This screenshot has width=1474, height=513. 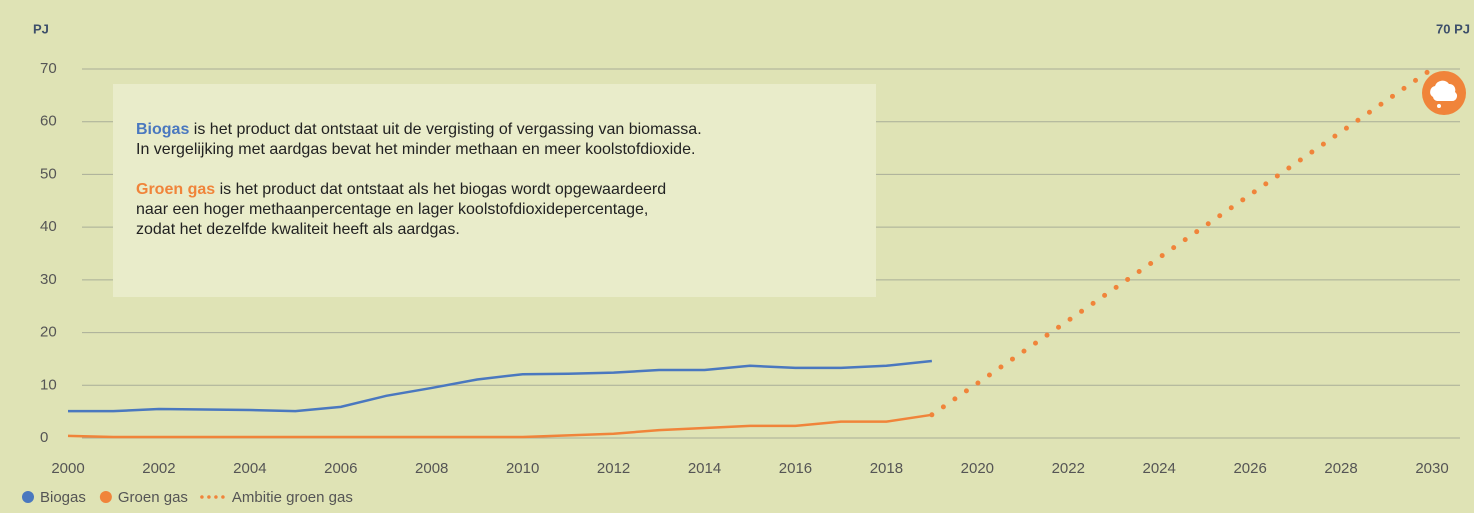 I want to click on x-tick-label: 2018, so click(x=886, y=468).